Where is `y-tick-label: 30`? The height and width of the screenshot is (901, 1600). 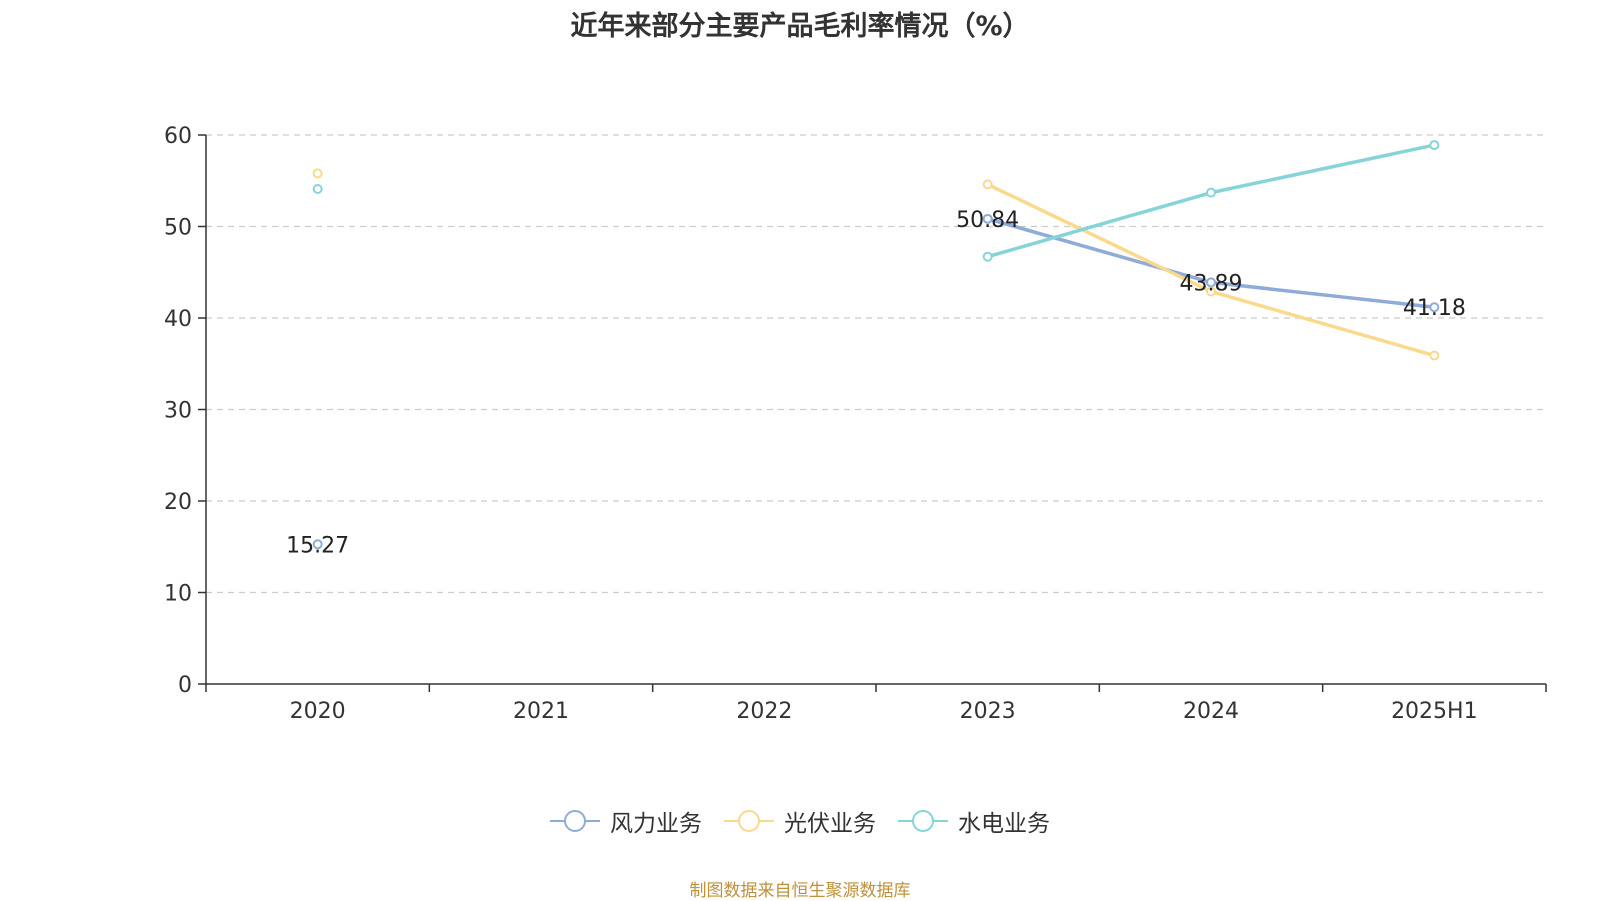 y-tick-label: 30 is located at coordinates (178, 411).